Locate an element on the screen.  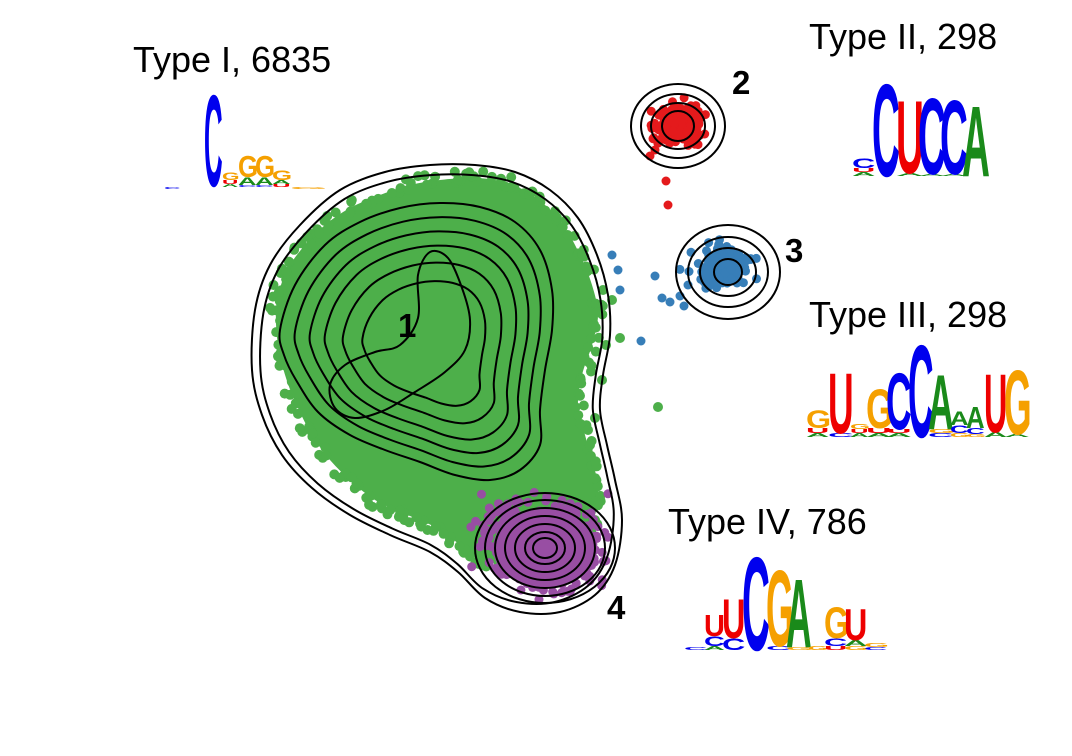
cluster-2-contour is located at coordinates (678, 126).